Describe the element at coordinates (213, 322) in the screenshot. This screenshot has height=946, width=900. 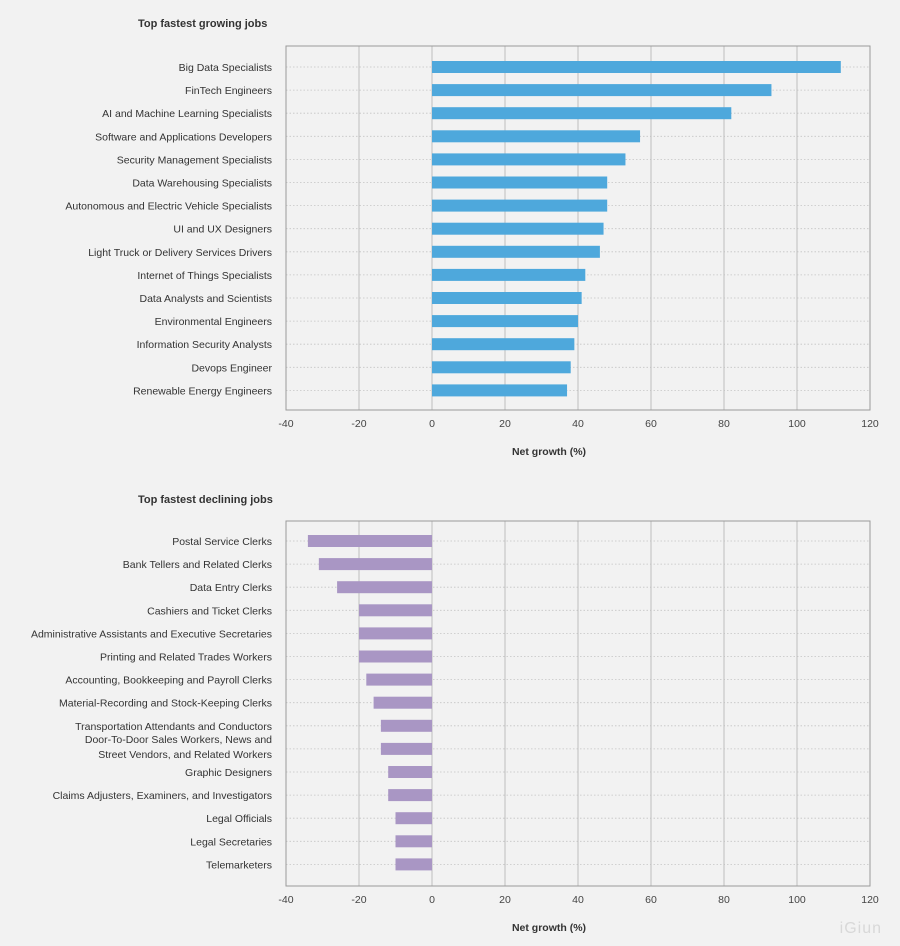
I see `category-label: Environmental Engineers` at that location.